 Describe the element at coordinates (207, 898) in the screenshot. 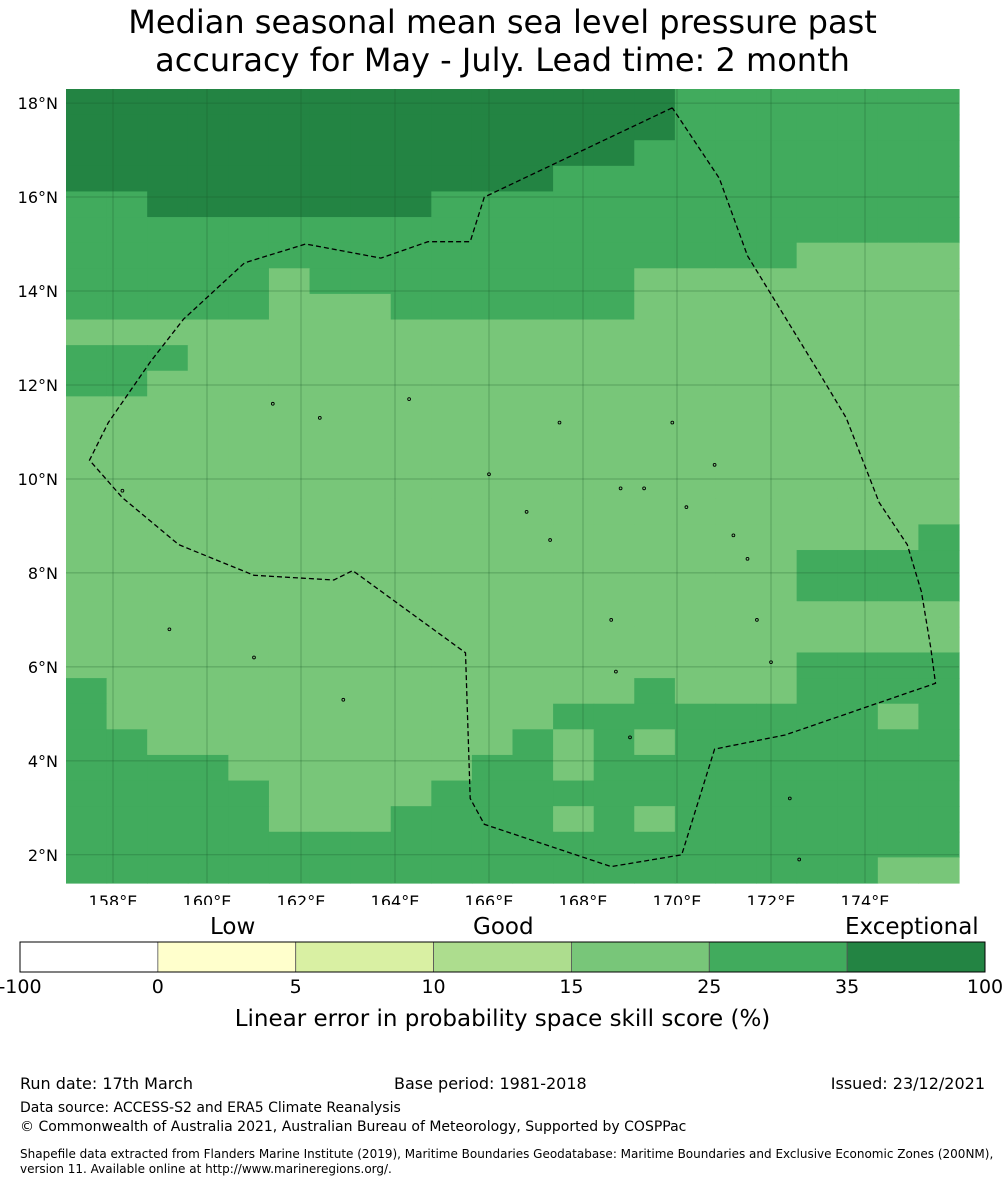

I see `x-tick-label: 160°E` at that location.